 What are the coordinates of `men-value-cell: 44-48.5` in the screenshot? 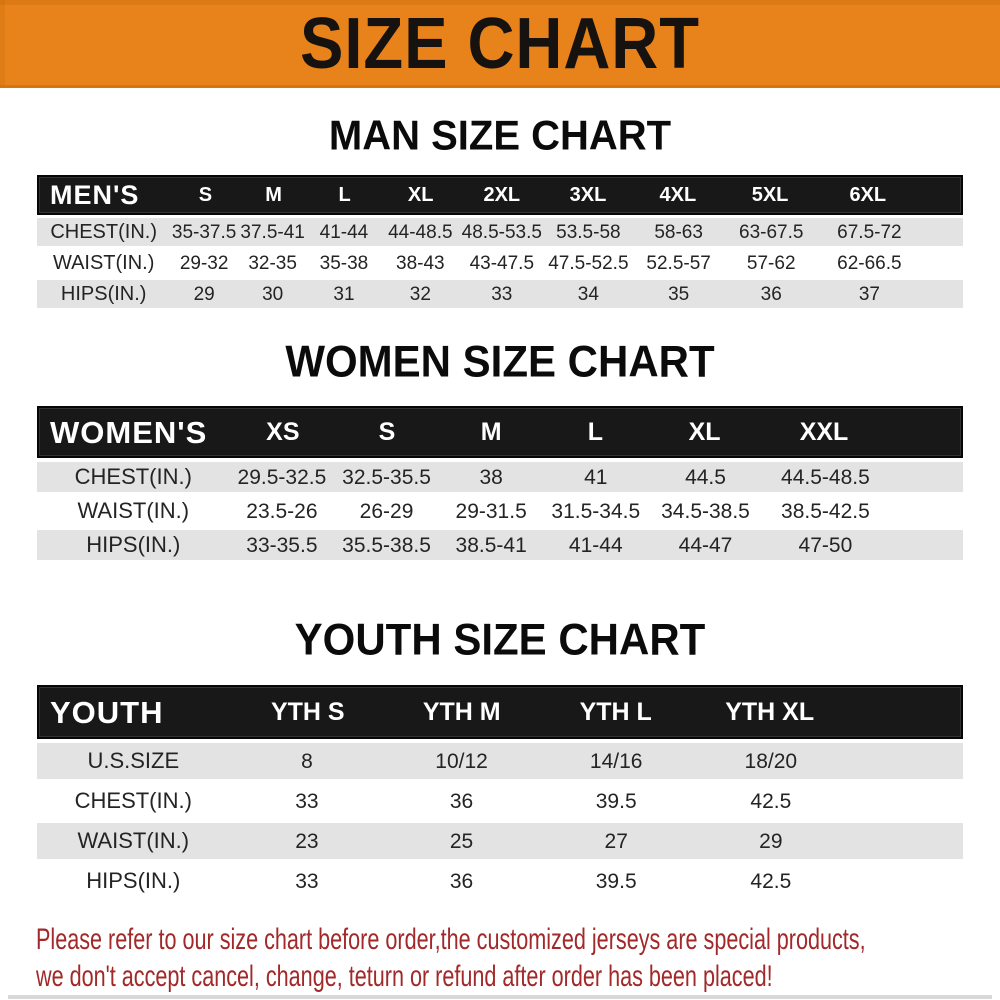 It's located at (420, 232).